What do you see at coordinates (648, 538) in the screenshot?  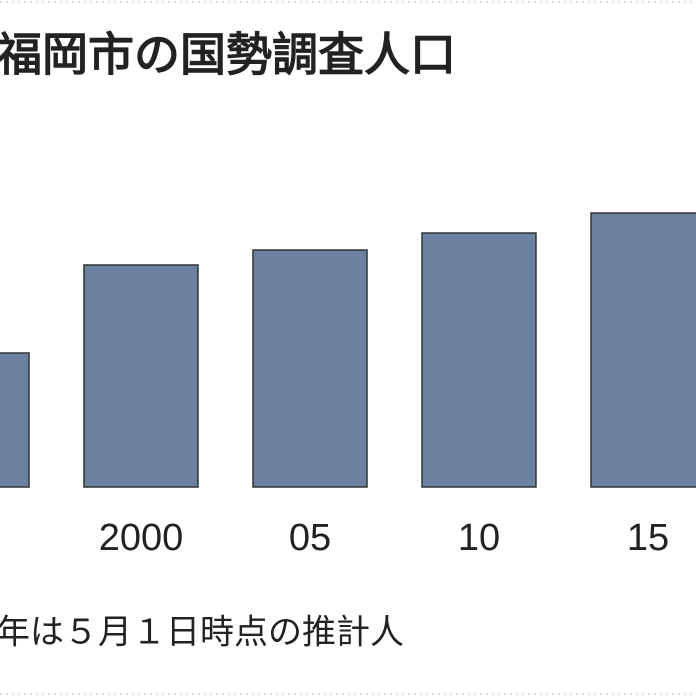 I see `x-tick-label: 15` at bounding box center [648, 538].